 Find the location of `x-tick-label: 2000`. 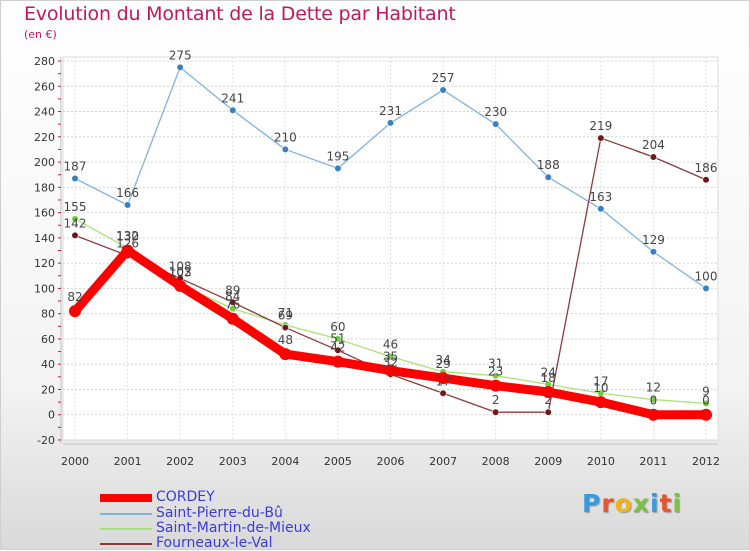

x-tick-label: 2000 is located at coordinates (75, 461).